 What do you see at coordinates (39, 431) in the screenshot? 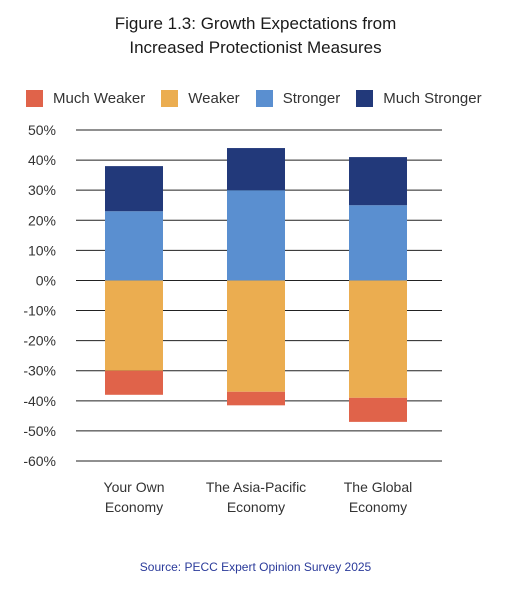
I see `y-tick-label: -50%` at bounding box center [39, 431].